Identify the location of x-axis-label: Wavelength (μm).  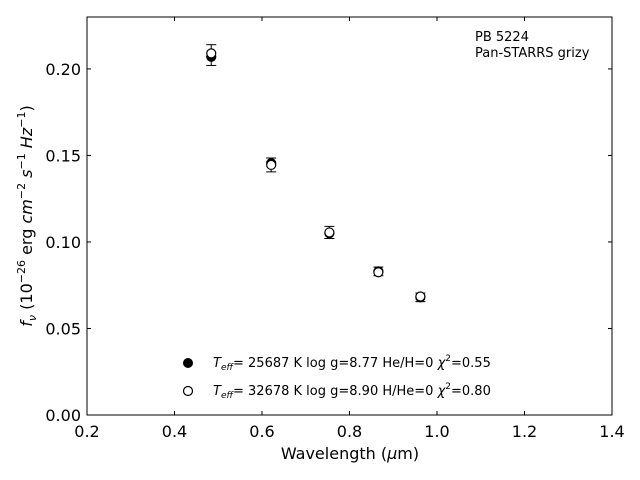
(350, 453).